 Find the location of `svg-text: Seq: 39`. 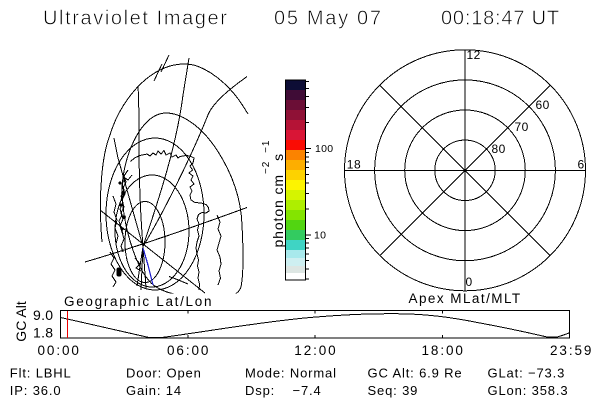

svg-text: Seq: 39 is located at coordinates (393, 390).